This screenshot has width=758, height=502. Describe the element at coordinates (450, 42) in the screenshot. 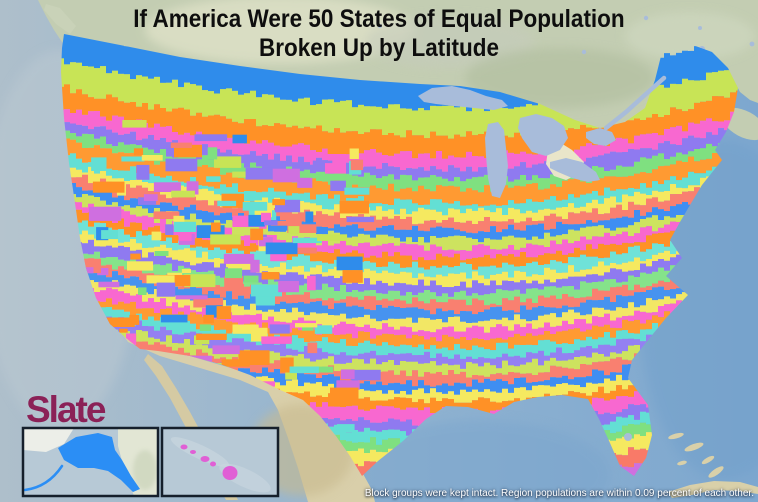

I see `shield-terrain` at that location.